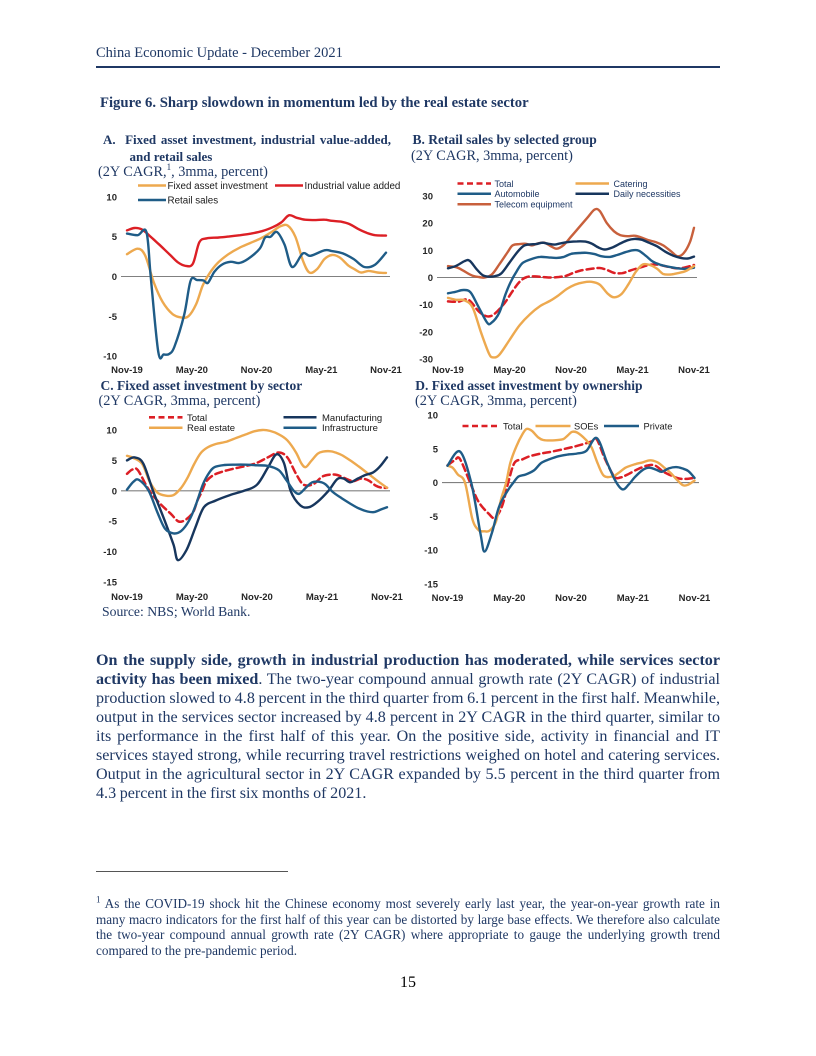  I want to click on svg-text: -20, so click(426, 332).